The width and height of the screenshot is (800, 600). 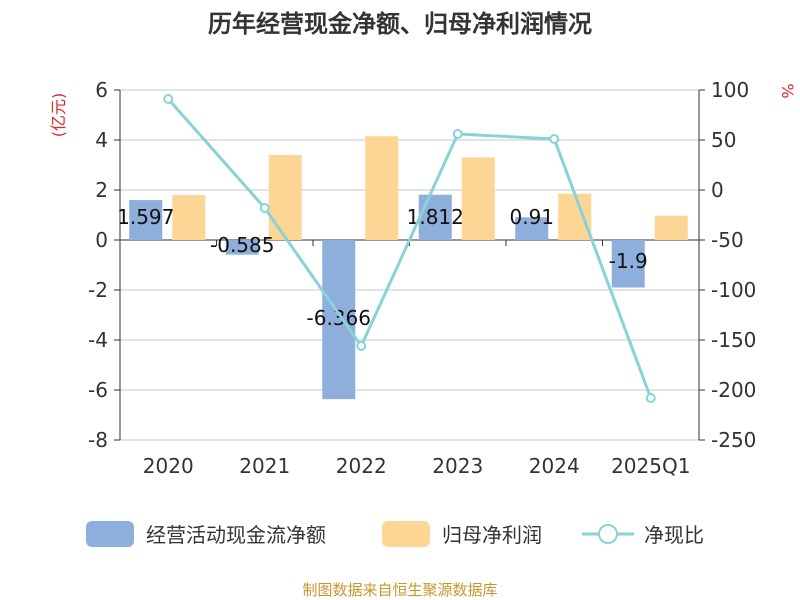 What do you see at coordinates (285, 197) in the screenshot?
I see `bar-net-profit-2021` at bounding box center [285, 197].